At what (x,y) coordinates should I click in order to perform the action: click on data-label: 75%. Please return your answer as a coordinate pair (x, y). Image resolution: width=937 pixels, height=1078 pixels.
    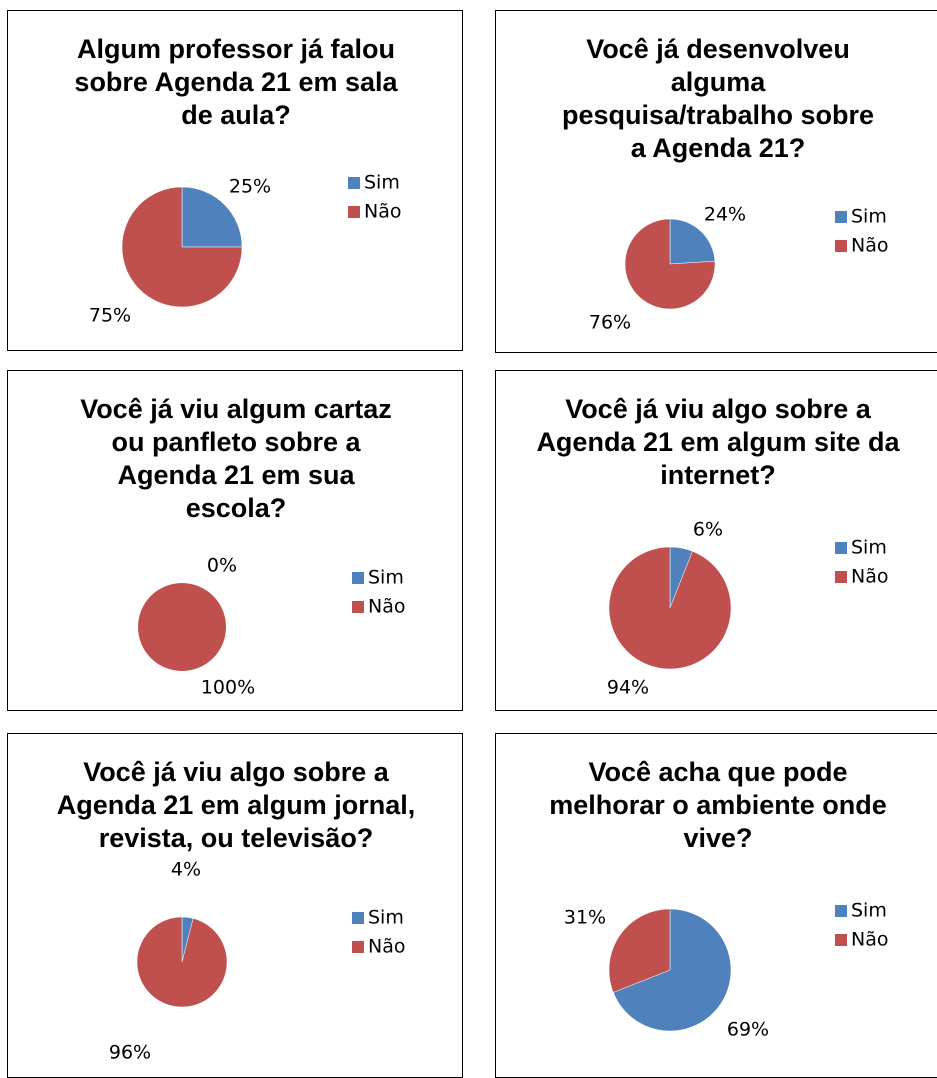
    Looking at the image, I should click on (110, 316).